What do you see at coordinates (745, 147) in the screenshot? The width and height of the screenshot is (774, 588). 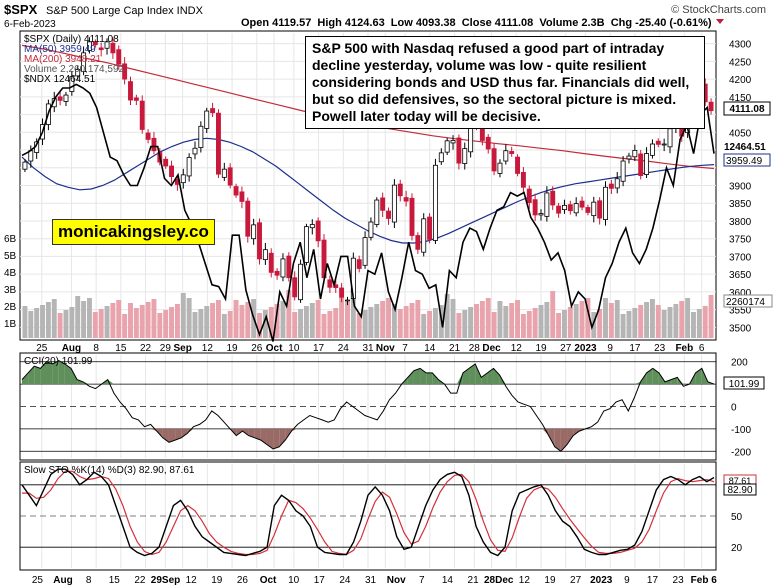 I see `ndx-price-tag: 12464.51` at bounding box center [745, 147].